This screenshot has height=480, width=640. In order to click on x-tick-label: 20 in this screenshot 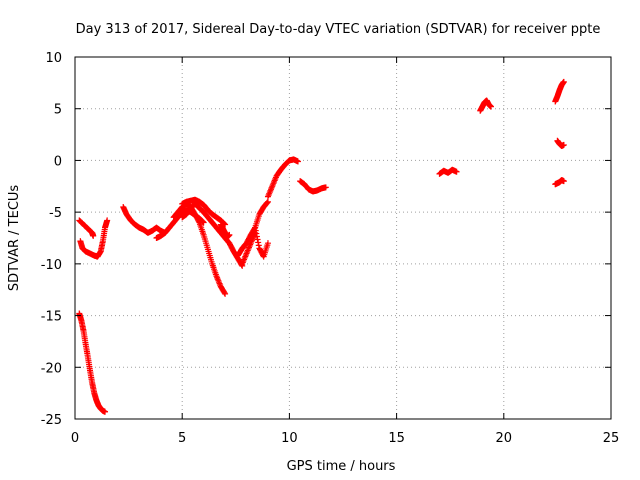, I will do `click(504, 438)`.